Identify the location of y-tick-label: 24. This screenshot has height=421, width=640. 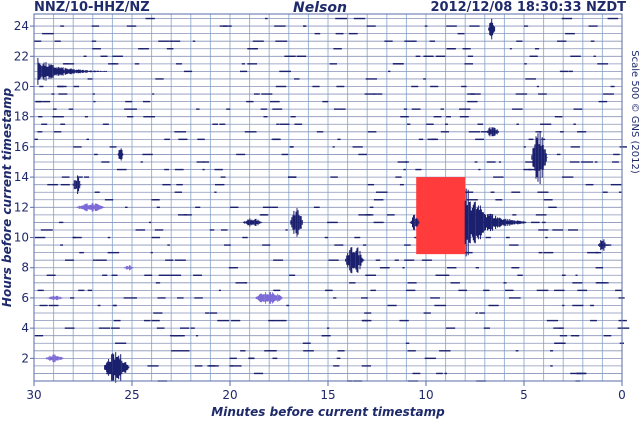
(21, 26).